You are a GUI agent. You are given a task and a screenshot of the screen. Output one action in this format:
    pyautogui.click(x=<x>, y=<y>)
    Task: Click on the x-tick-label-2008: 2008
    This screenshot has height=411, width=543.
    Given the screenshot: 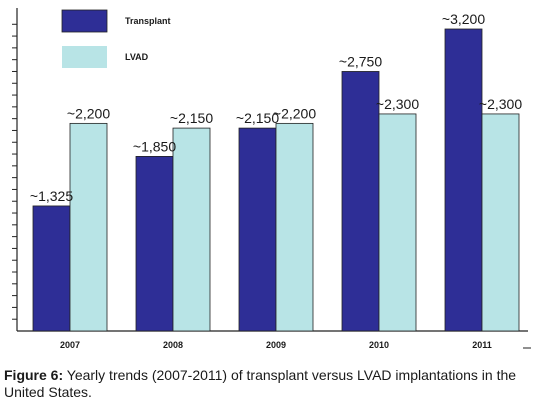 What is the action you would take?
    pyautogui.click(x=173, y=345)
    